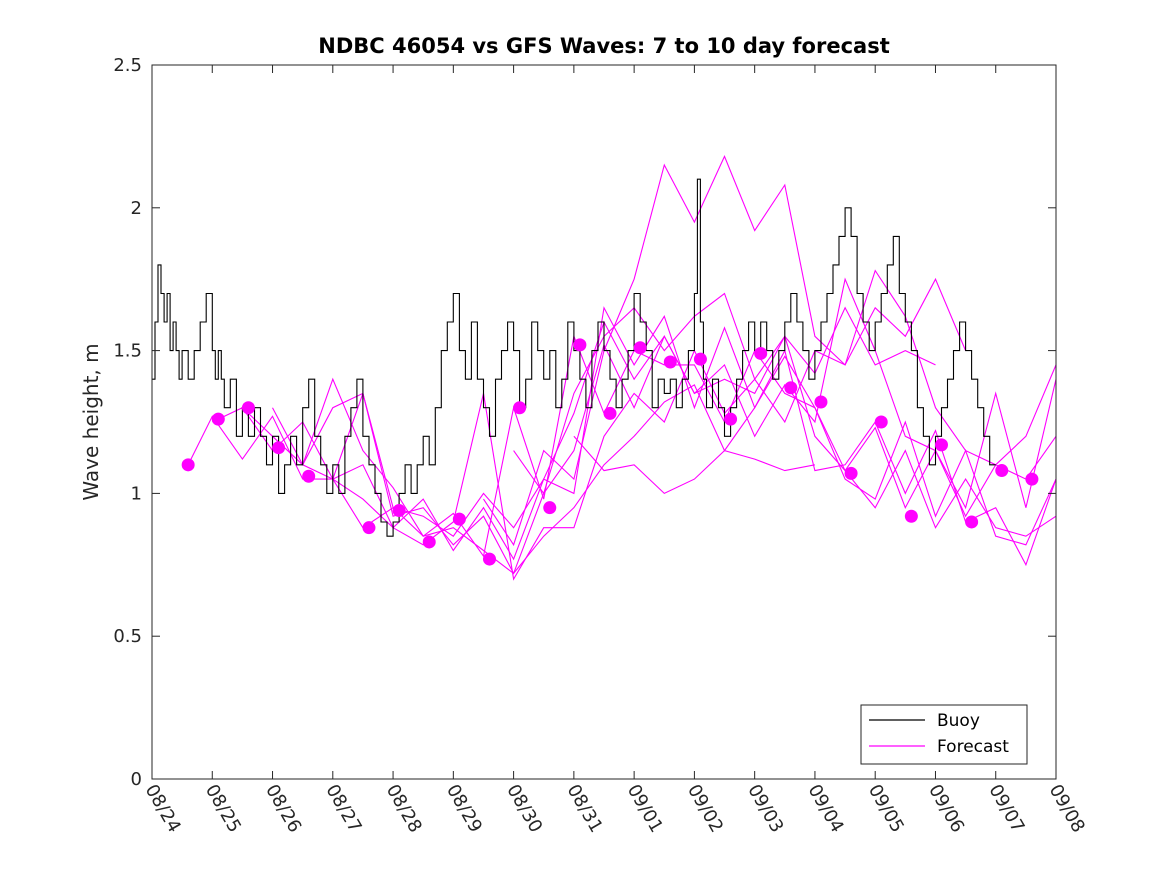 Image resolution: width=1167 pixels, height=875 pixels. I want to click on y-tick-label: 0, so click(136, 779).